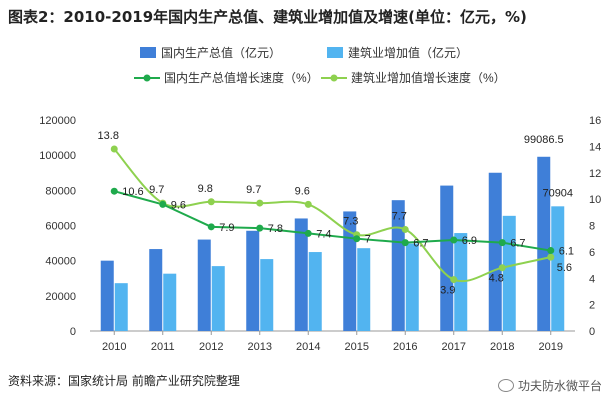 This screenshot has width=610, height=400. I want to click on chart-title: 图表2：2010-2019年国内生产总值、建筑业增加值及增速(单位：亿元，%), so click(267, 17).